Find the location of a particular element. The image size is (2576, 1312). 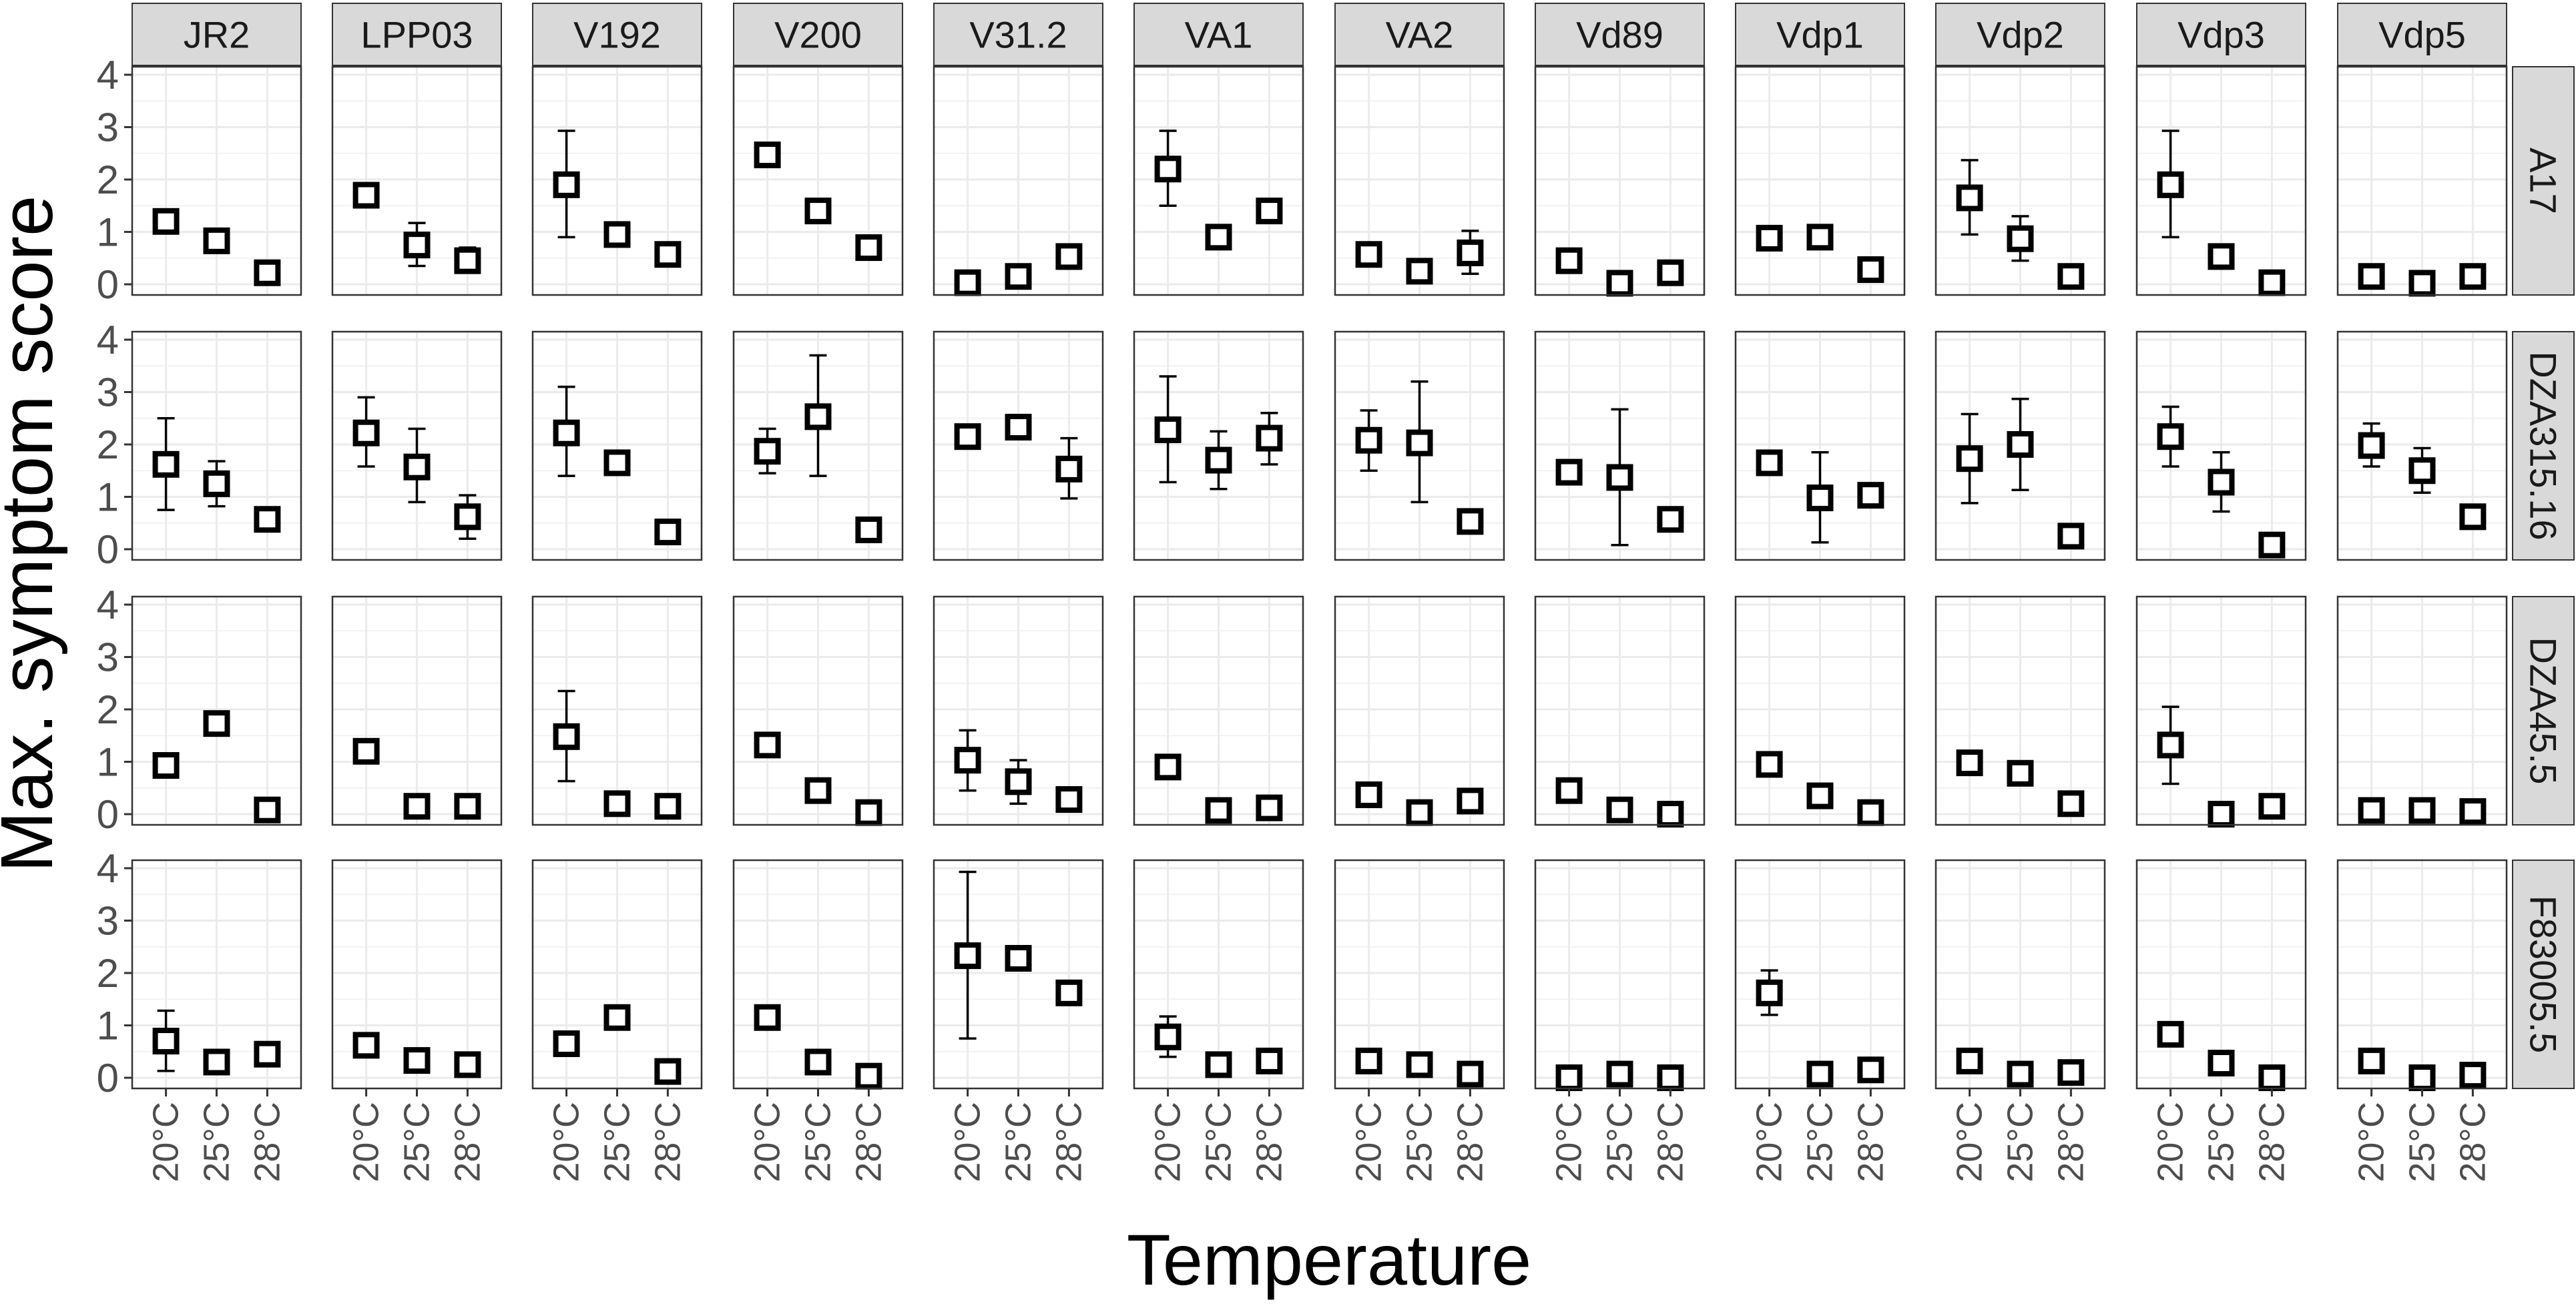

facet-strip-label: DZA315.16 is located at coordinates (2544, 445).